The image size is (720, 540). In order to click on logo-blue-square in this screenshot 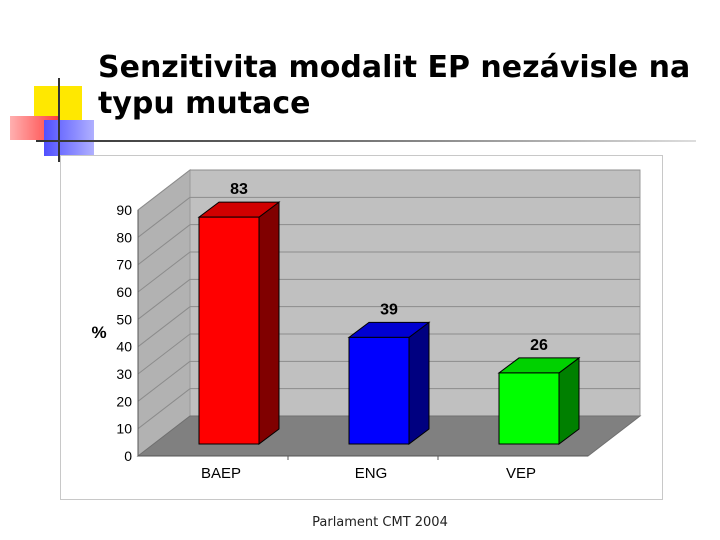, I will do `click(69, 138)`.